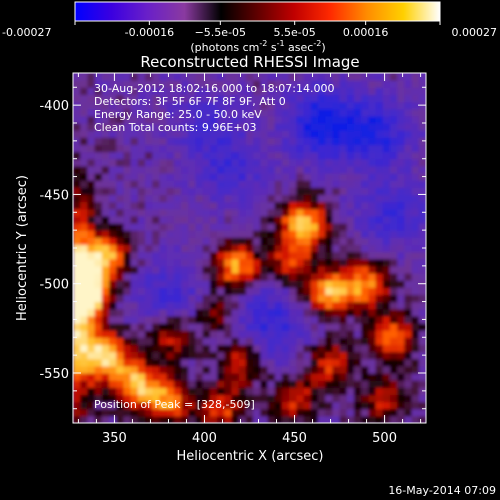 The width and height of the screenshot is (500, 500). What do you see at coordinates (257, 46) in the screenshot?
I see `colorbar-units: (photons cm-2 s-1 asec-2)` at bounding box center [257, 46].